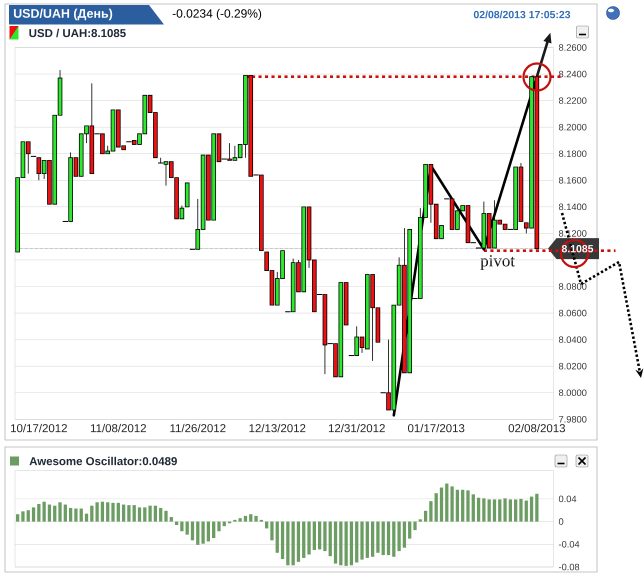  What do you see at coordinates (572, 74) in the screenshot?
I see `y-tick-label: 8.2400` at bounding box center [572, 74].